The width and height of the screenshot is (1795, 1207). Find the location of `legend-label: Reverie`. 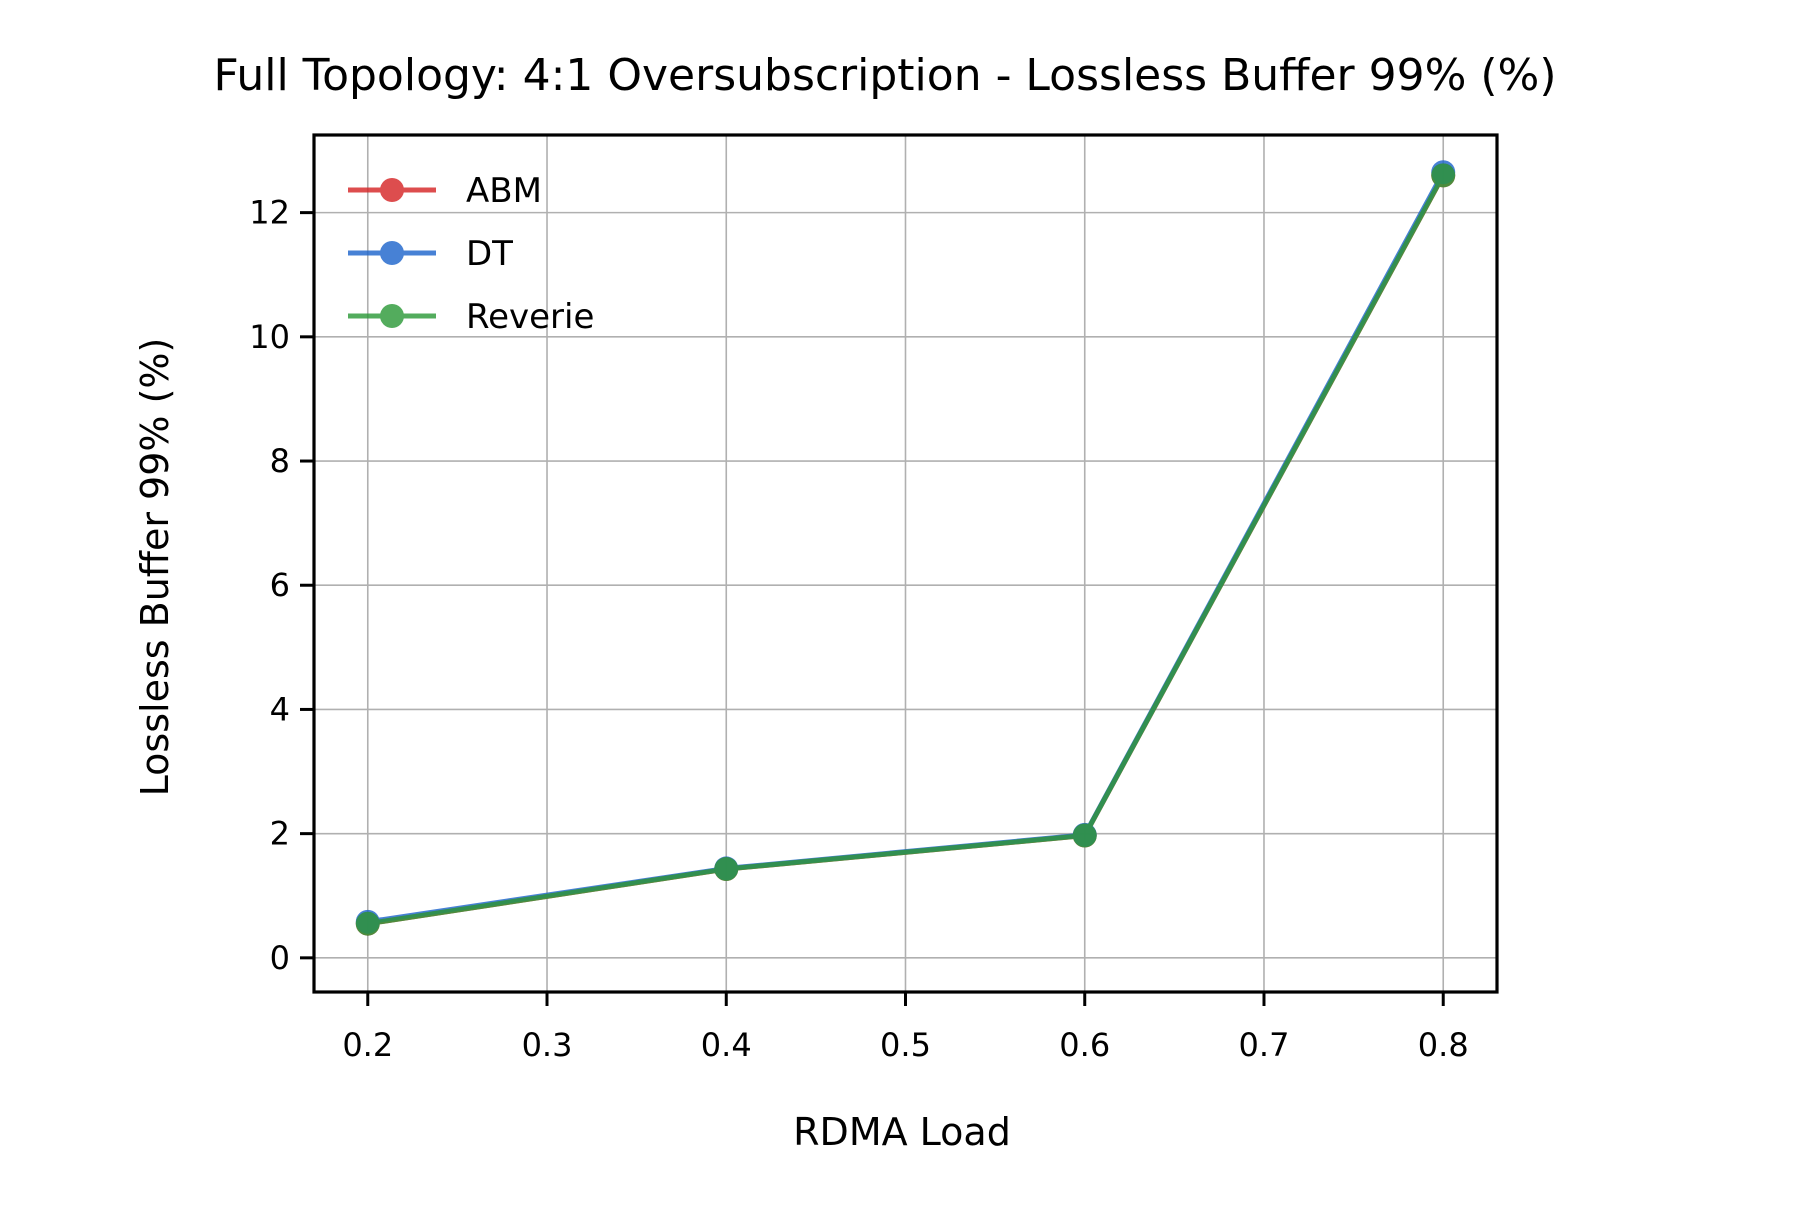

legend-label: Reverie is located at coordinates (530, 317).